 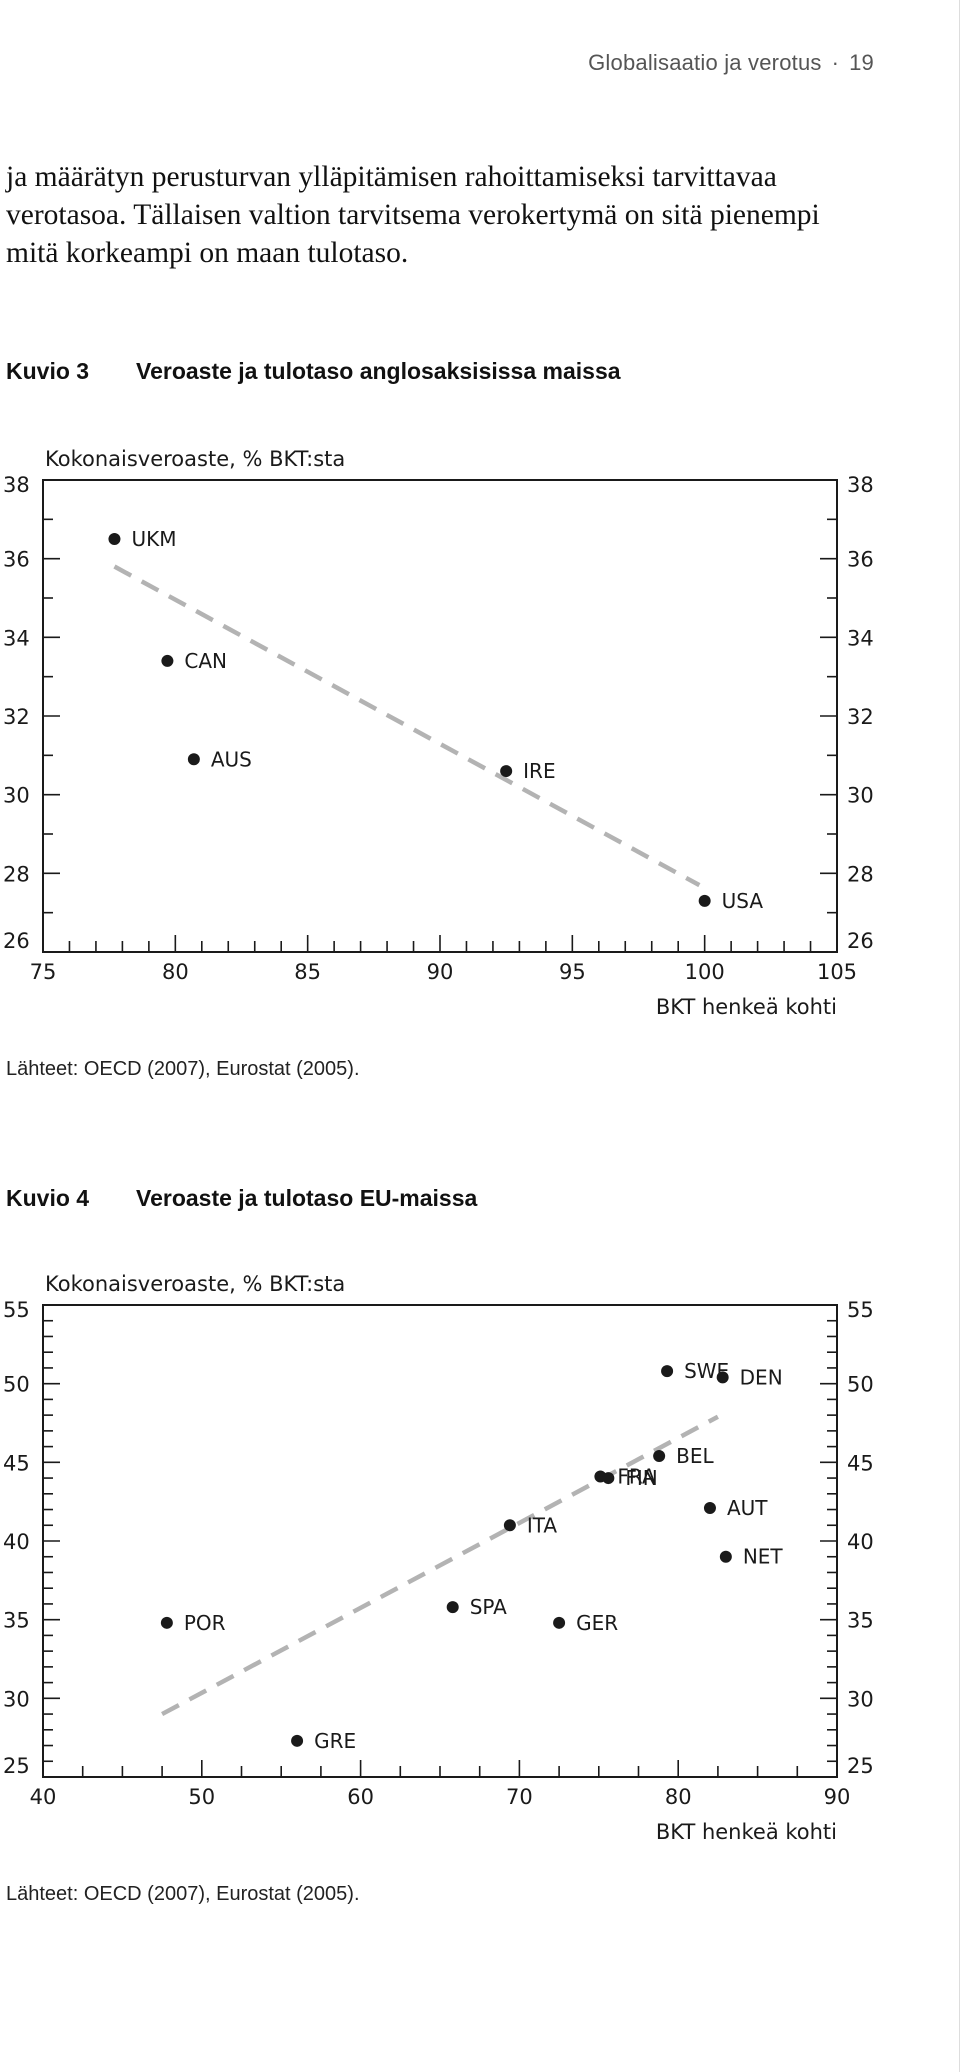 What do you see at coordinates (705, 62) in the screenshot?
I see `running-title: Globalisaatio ja verotus` at bounding box center [705, 62].